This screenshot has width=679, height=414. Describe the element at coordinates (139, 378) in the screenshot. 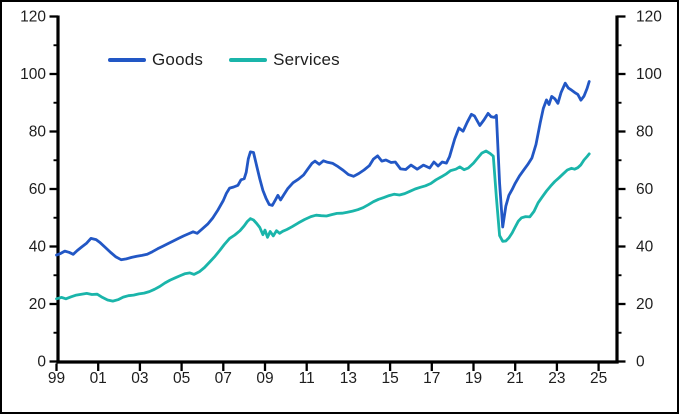

I see `x-axis-tick-label: 03` at that location.